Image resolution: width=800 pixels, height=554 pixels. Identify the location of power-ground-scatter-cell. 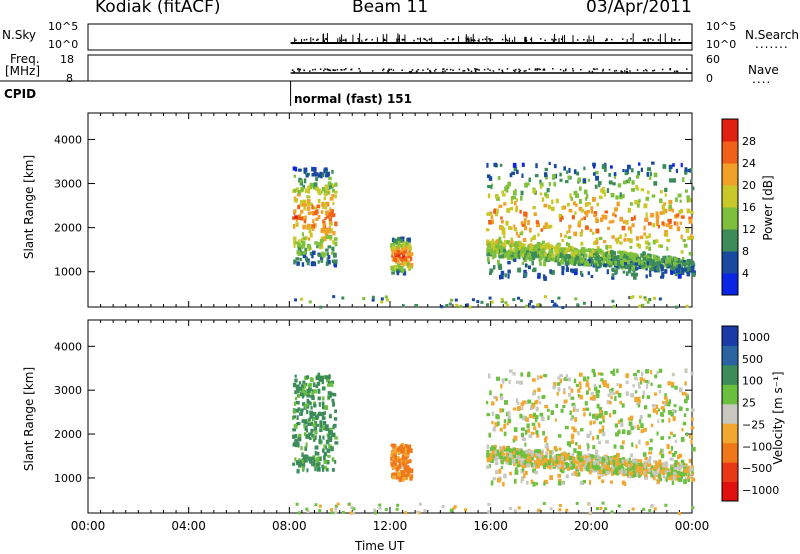
(478, 302).